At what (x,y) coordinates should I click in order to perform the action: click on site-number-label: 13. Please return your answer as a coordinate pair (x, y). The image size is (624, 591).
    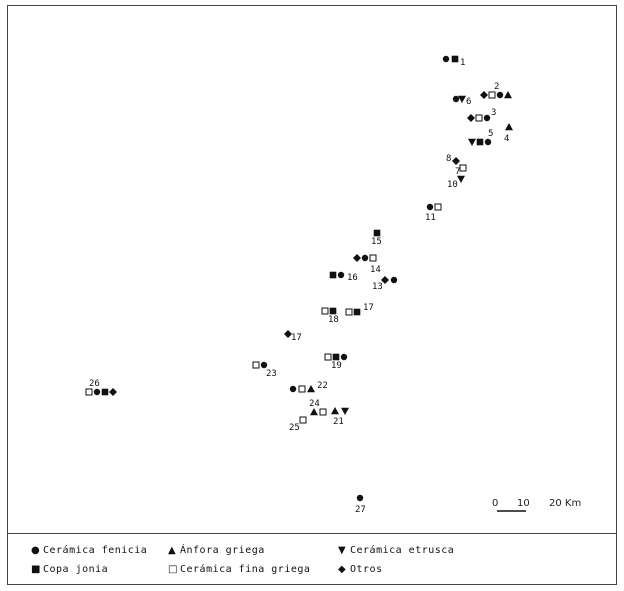
    Looking at the image, I should click on (377, 287).